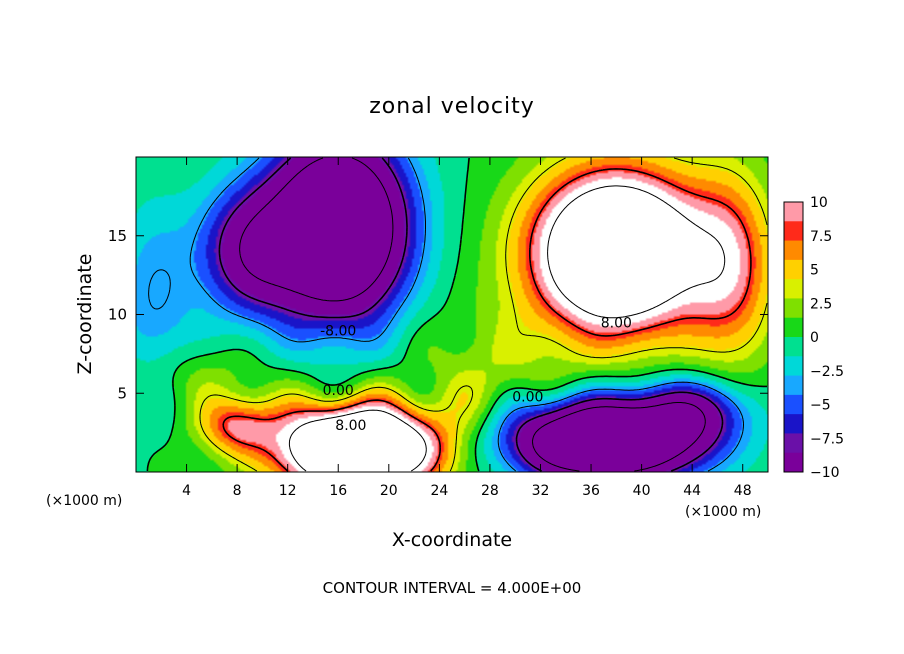 Image resolution: width=904 pixels, height=654 pixels. Describe the element at coordinates (821, 237) in the screenshot. I see `colorbar-tick-label: 7.5` at that location.